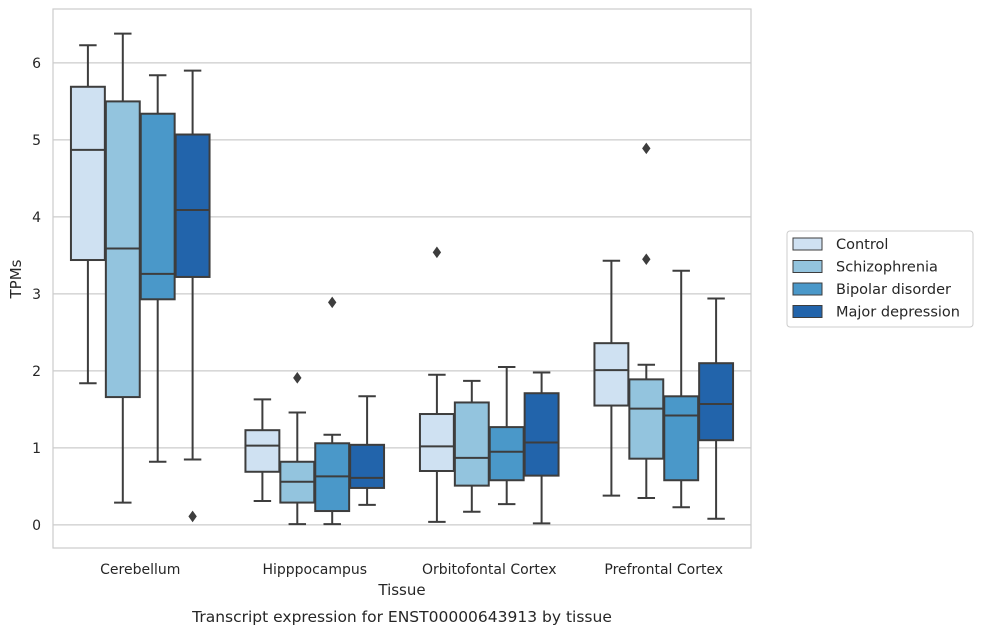 This screenshot has width=983, height=634. Describe the element at coordinates (36, 449) in the screenshot. I see `y-tick-label: 1` at that location.